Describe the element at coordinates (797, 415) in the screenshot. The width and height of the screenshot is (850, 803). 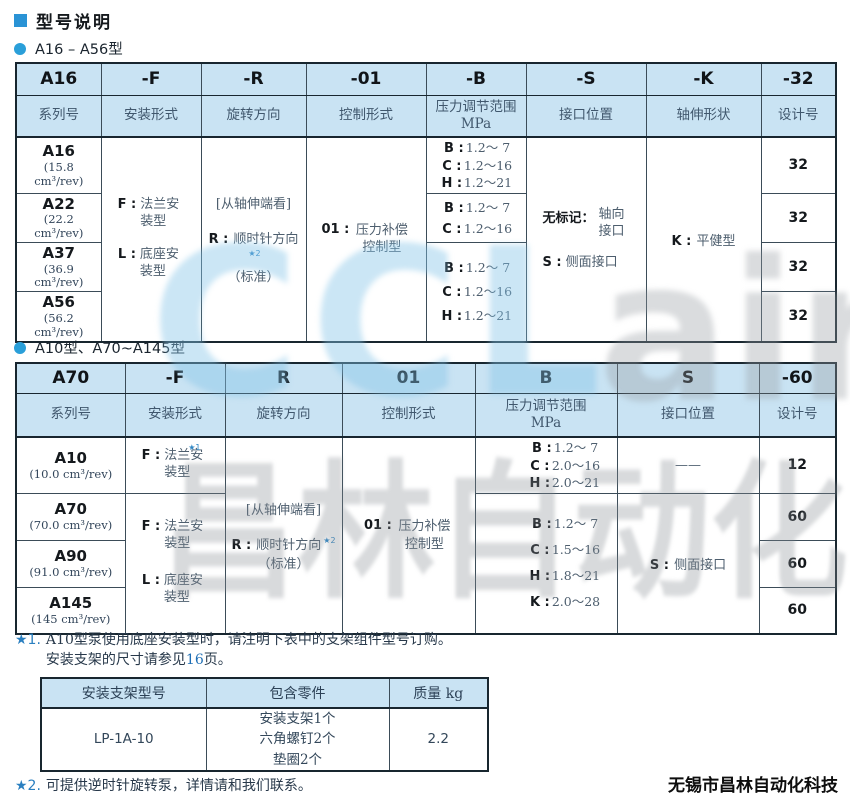
I see `t2-header-design: 设计号` at that location.